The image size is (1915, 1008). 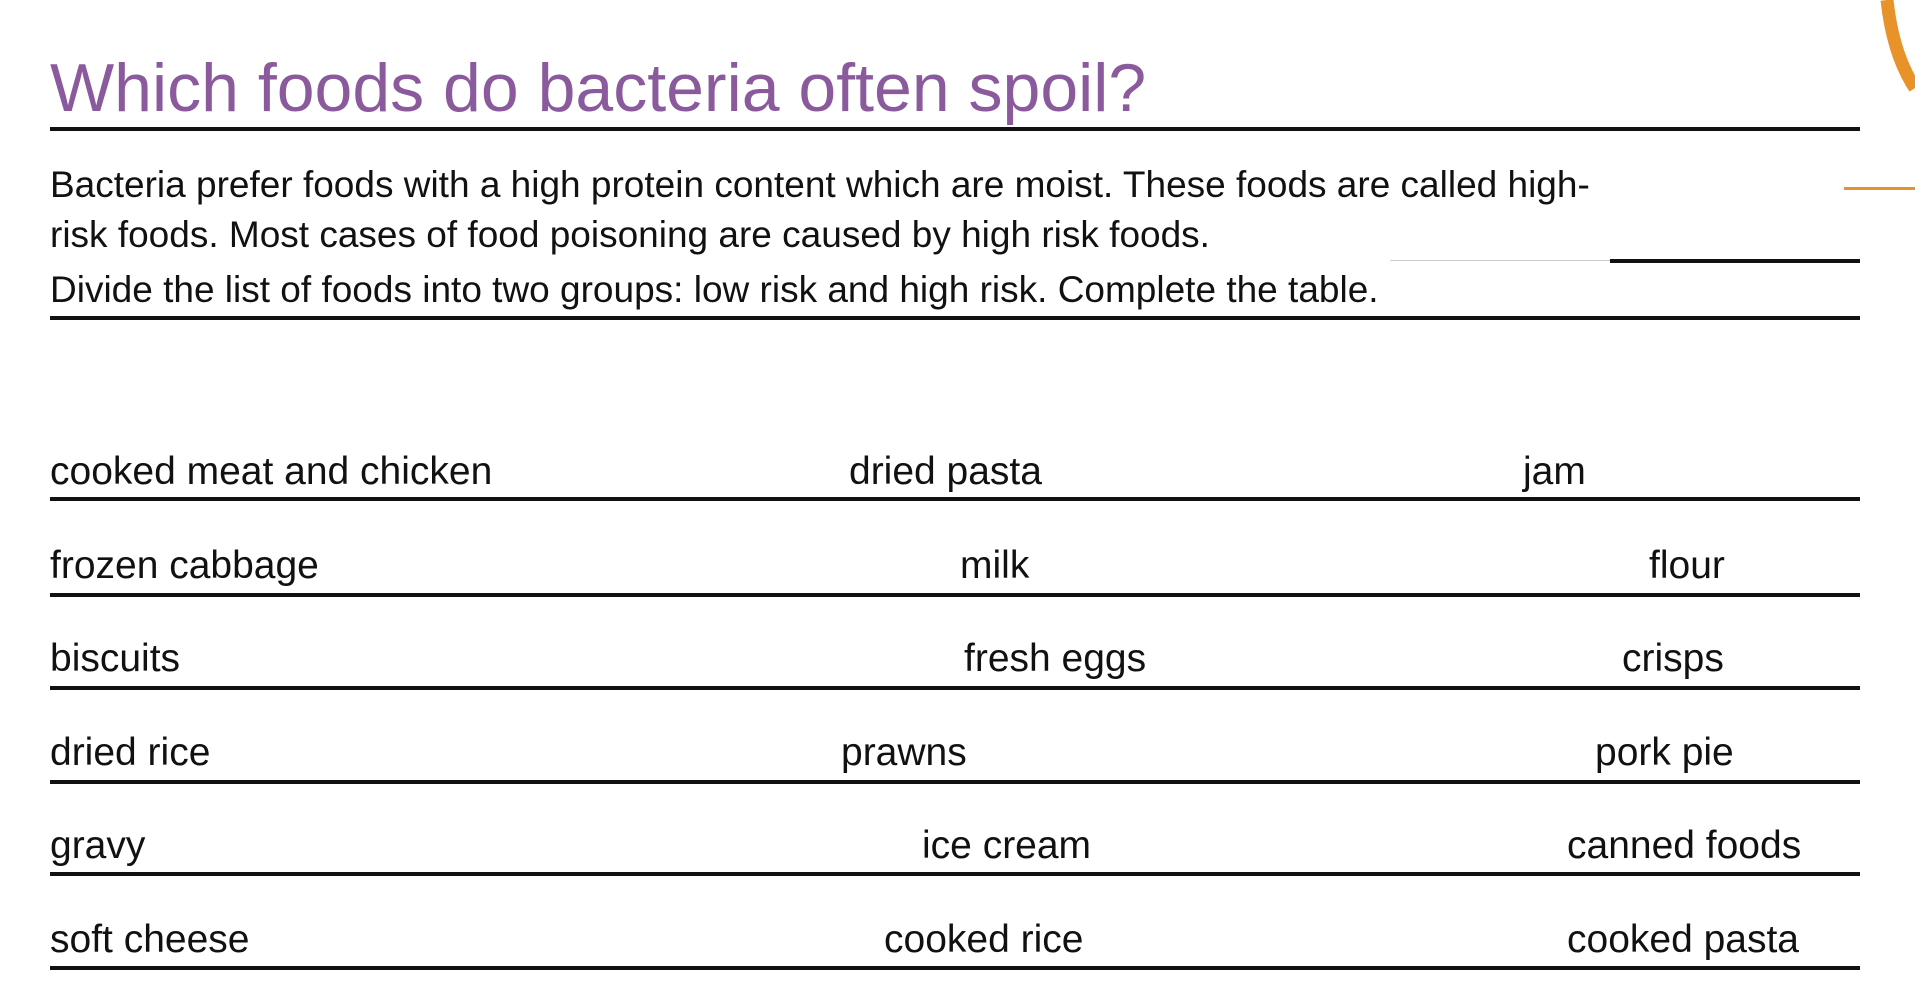 What do you see at coordinates (1055, 658) in the screenshot?
I see `food-item: fresh eggs` at bounding box center [1055, 658].